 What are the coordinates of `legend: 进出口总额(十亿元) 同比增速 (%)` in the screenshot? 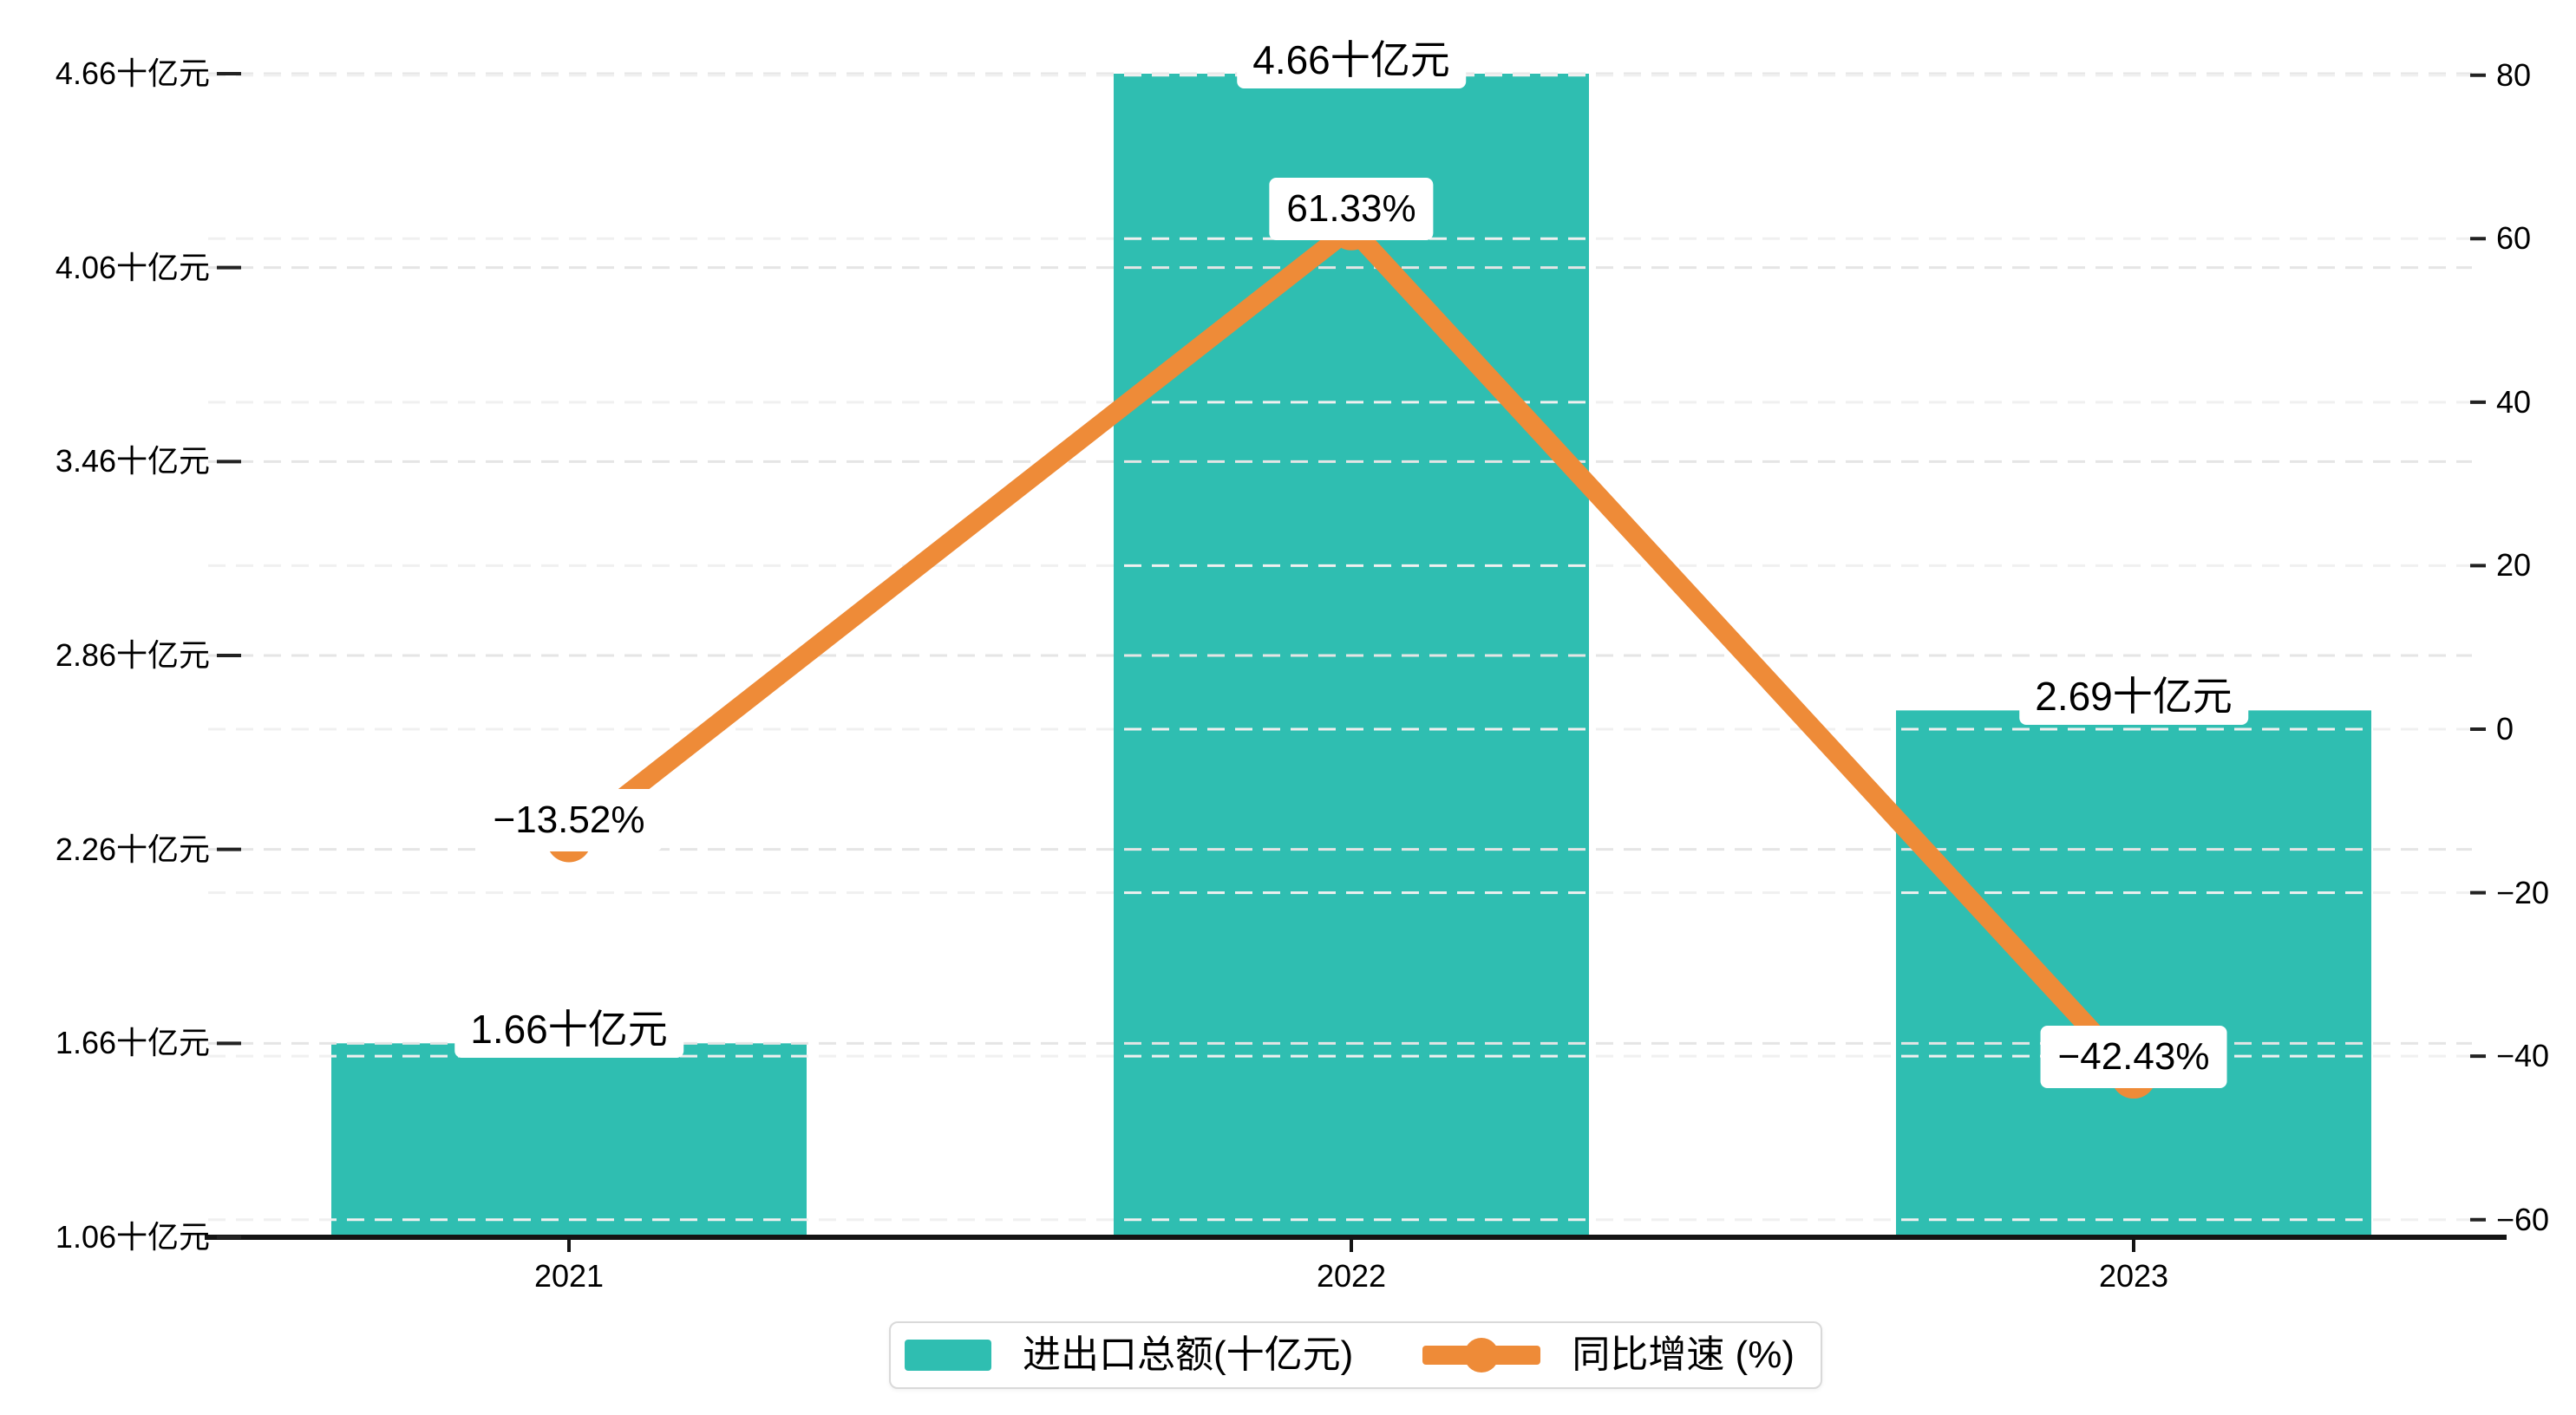 It's located at (1355, 1355).